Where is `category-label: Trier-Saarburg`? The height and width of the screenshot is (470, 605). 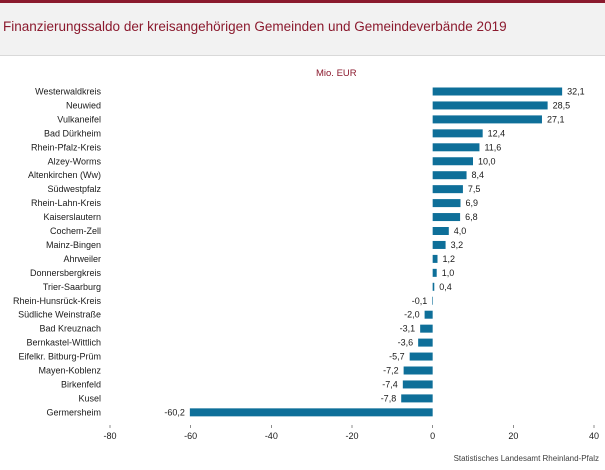
category-label: Trier-Saarburg is located at coordinates (72, 287).